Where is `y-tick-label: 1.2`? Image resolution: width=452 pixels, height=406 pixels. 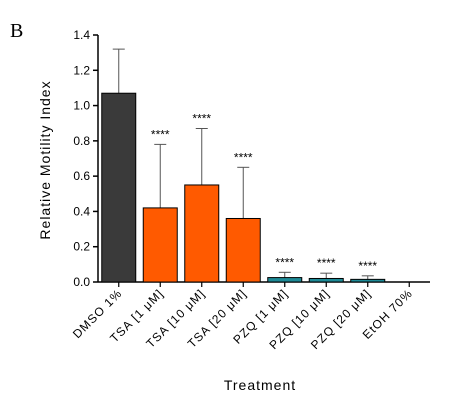
y-tick-label: 1.2 is located at coordinates (81, 70).